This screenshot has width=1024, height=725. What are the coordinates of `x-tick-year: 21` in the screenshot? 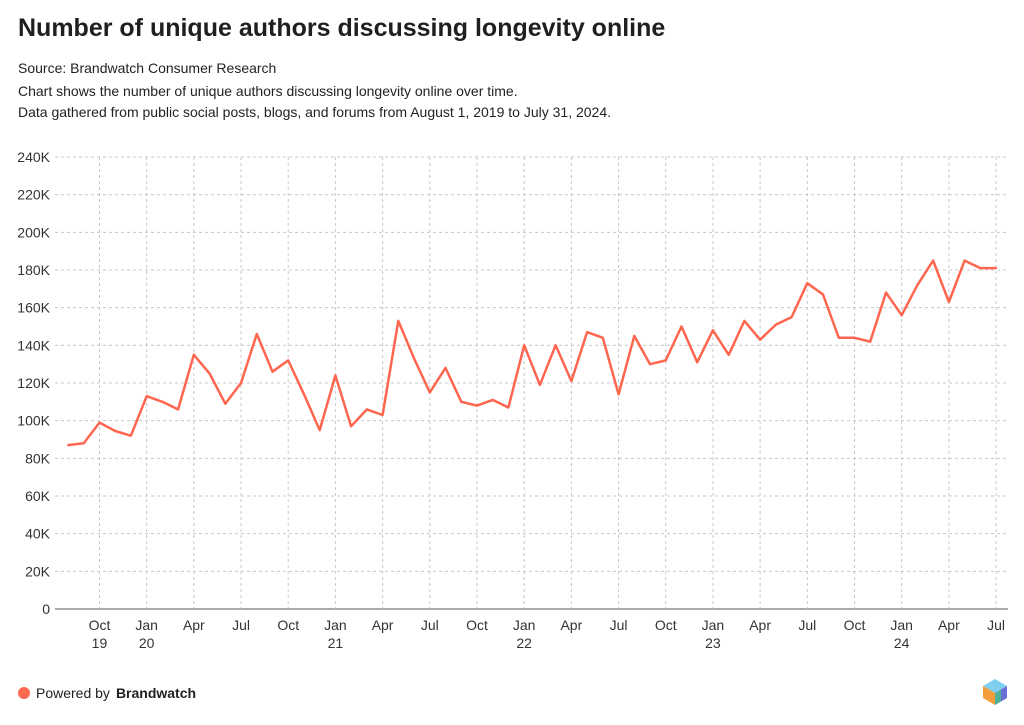 It's located at (336, 643).